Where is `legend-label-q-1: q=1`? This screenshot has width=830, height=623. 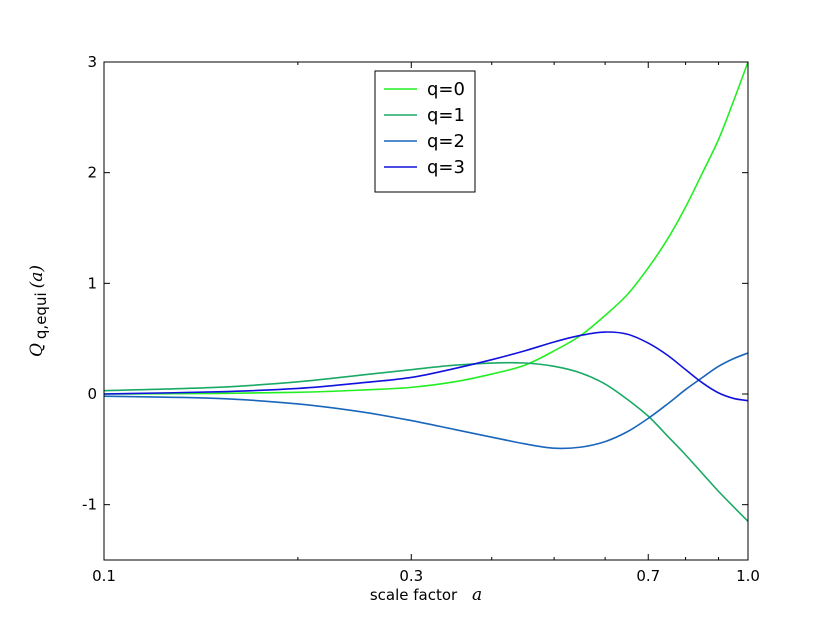
legend-label-q-1: q=1 is located at coordinates (446, 115).